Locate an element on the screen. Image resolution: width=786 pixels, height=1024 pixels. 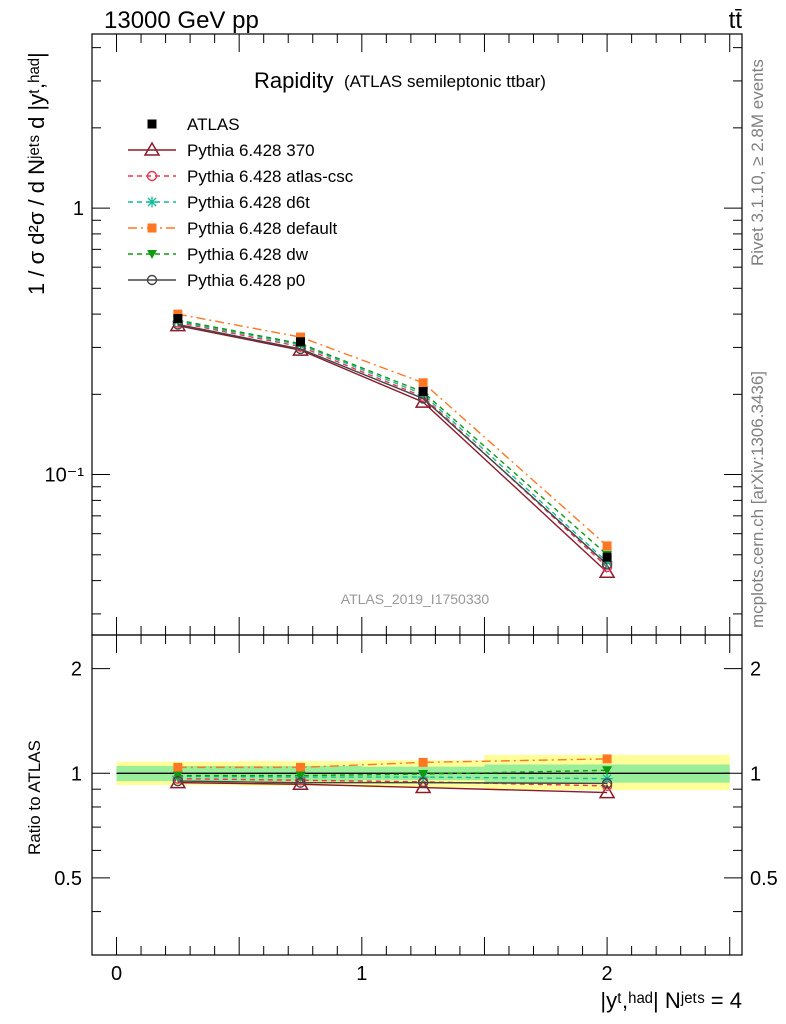
ratio-y-axis-label: Ratio to ATLAS is located at coordinates (34, 797).